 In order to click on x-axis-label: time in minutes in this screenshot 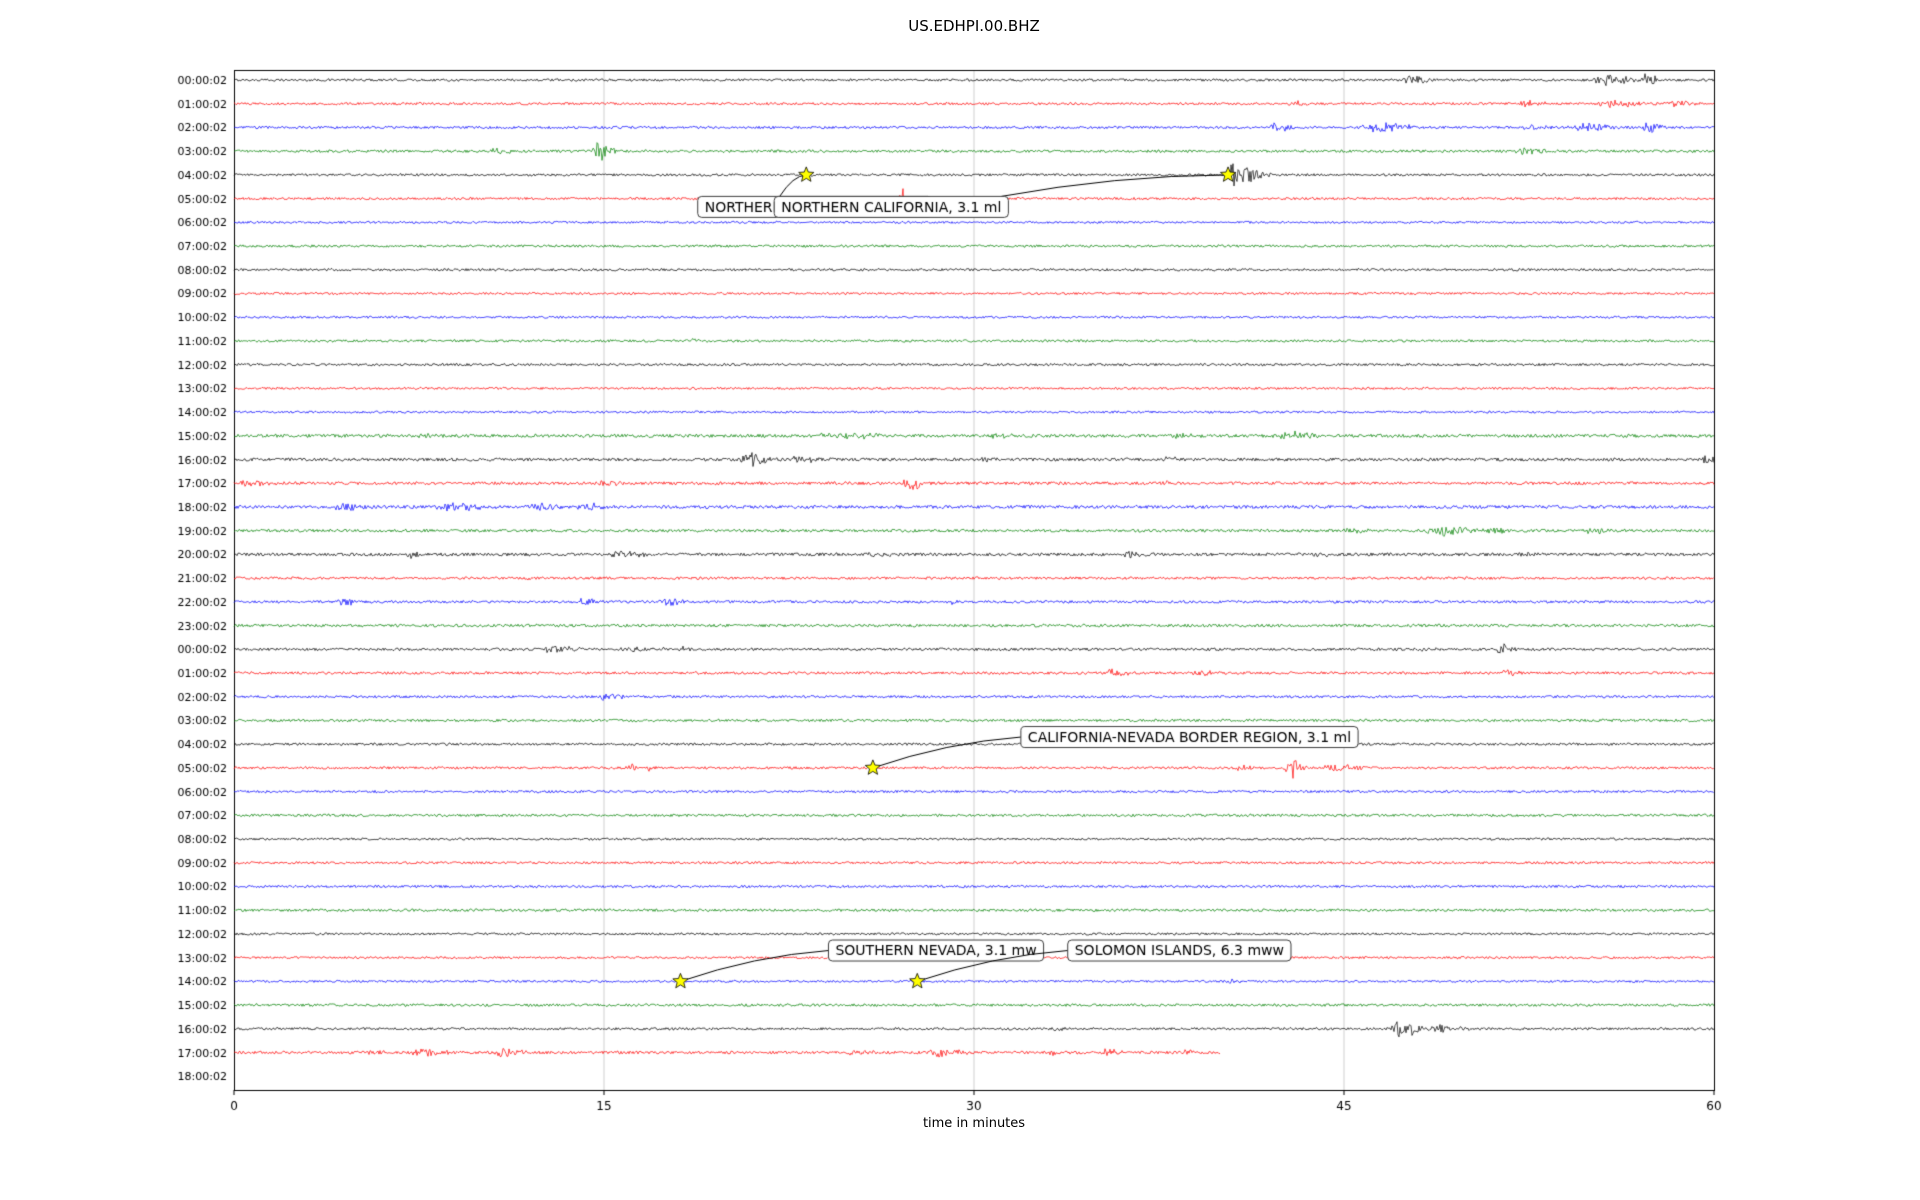, I will do `click(974, 1123)`.